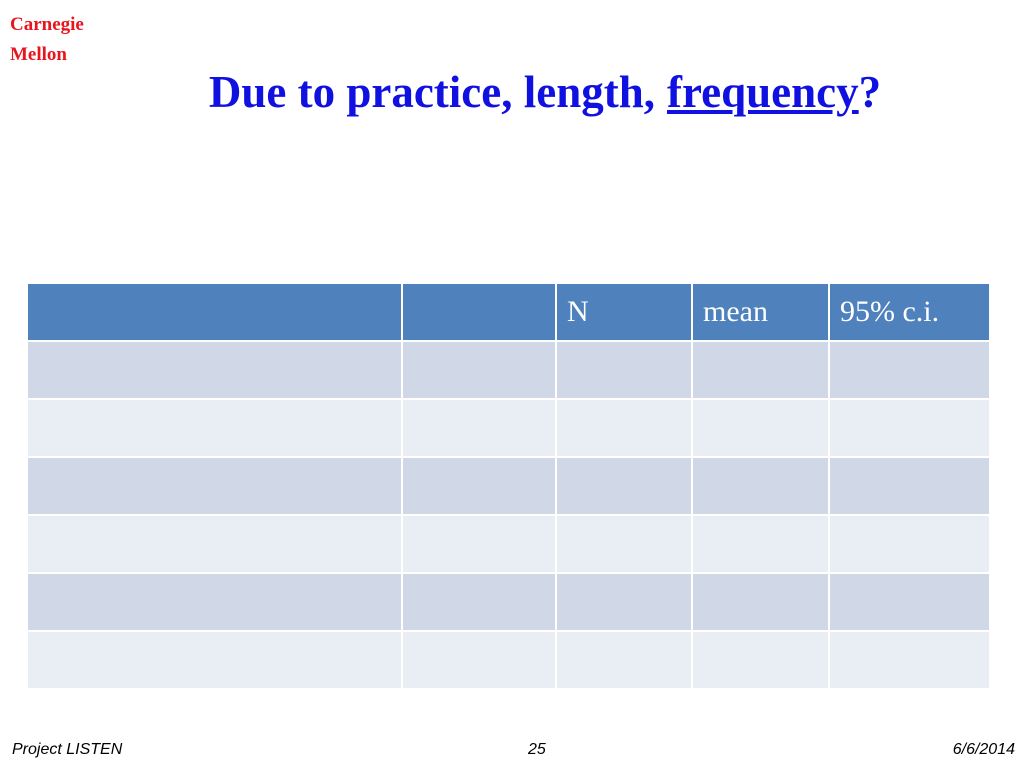 The height and width of the screenshot is (768, 1024). I want to click on title-text: Due to practice, length,, so click(431, 92).